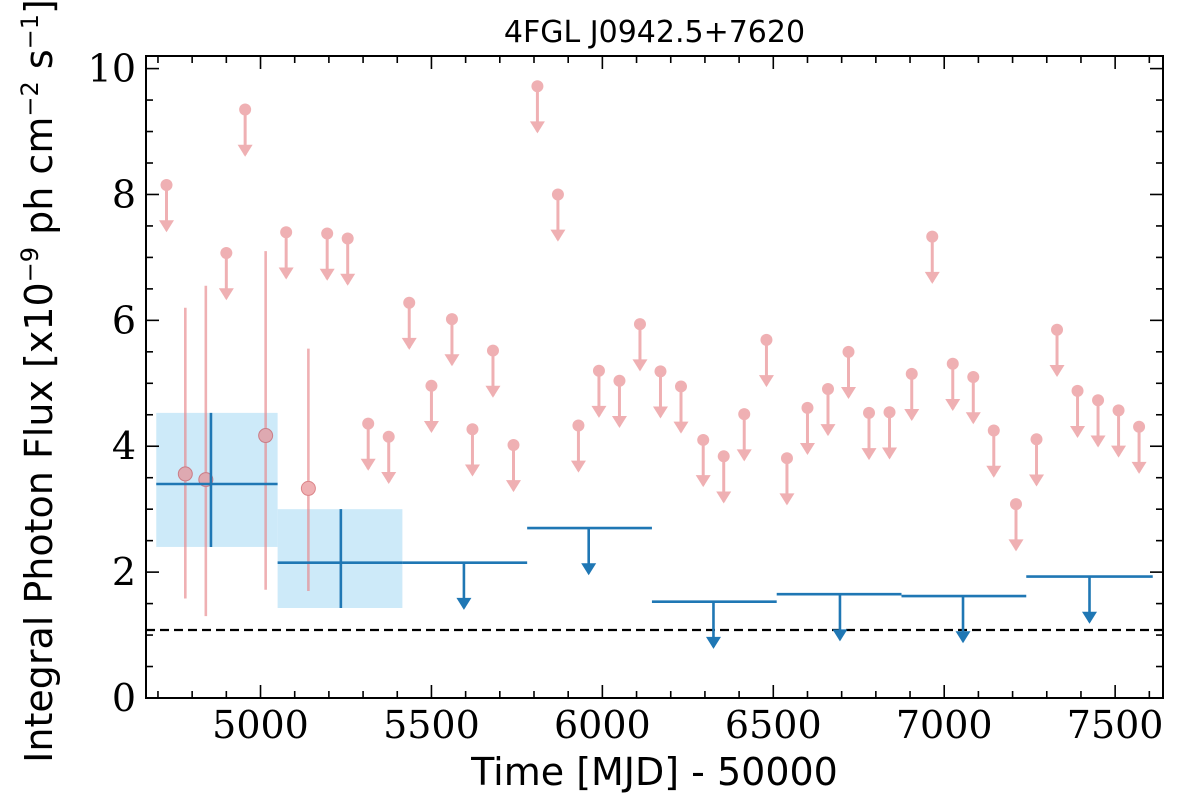 The height and width of the screenshot is (800, 1200). Describe the element at coordinates (431, 725) in the screenshot. I see `x-tick-label: 5500` at that location.